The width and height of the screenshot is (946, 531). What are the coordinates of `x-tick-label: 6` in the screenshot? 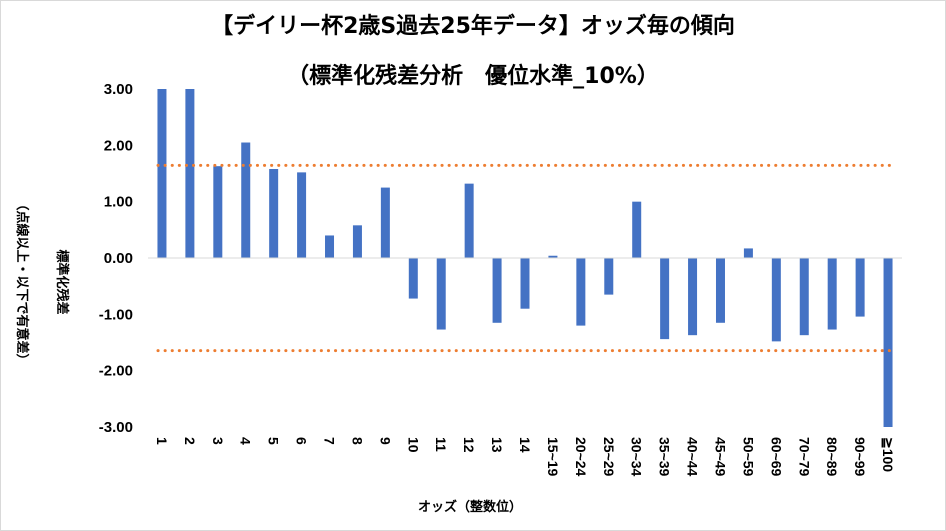 It's located at (302, 441).